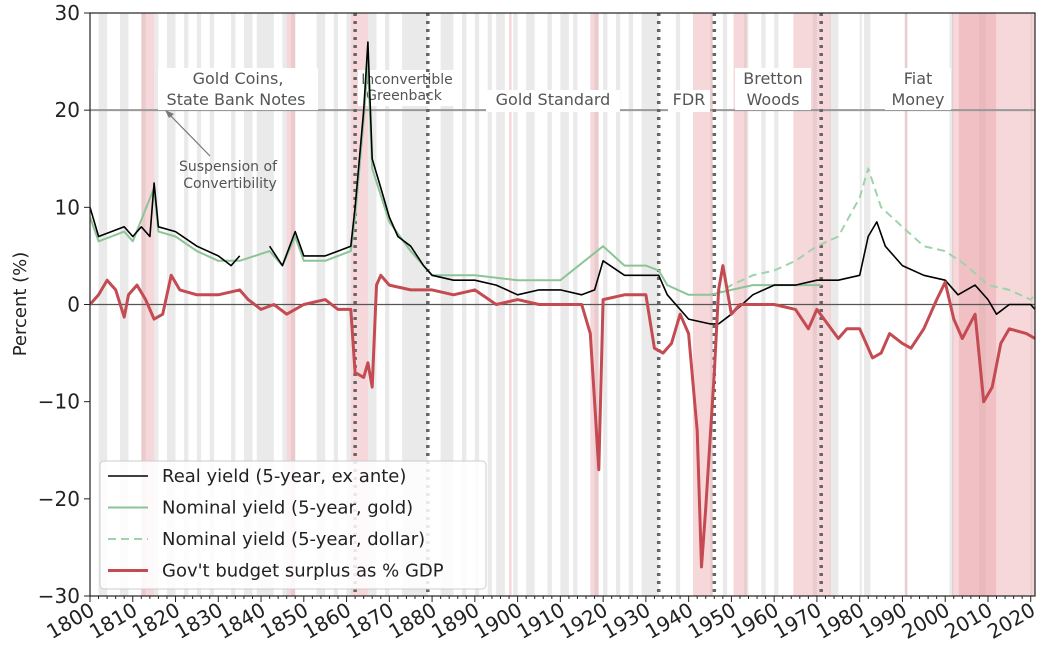  I want to click on era-label: Money, so click(917, 99).